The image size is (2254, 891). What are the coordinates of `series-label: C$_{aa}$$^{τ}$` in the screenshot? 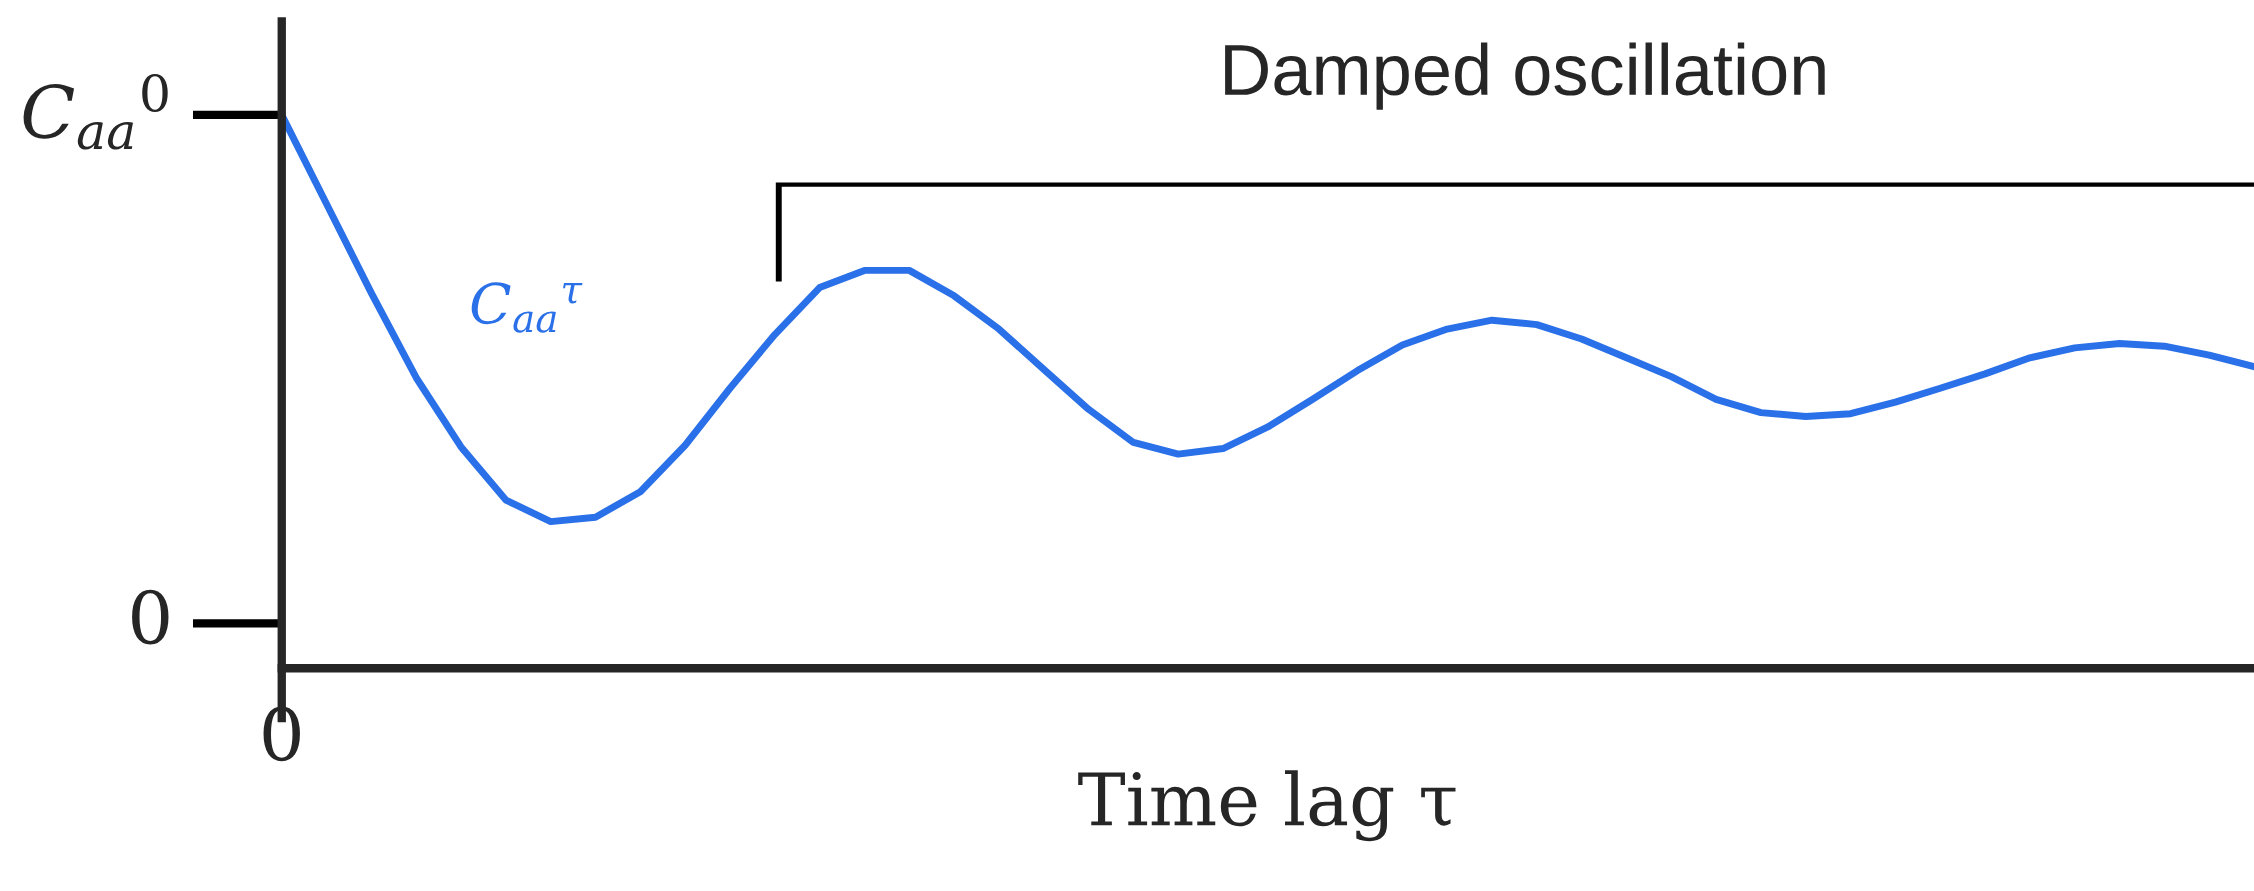 It's located at (527, 307).